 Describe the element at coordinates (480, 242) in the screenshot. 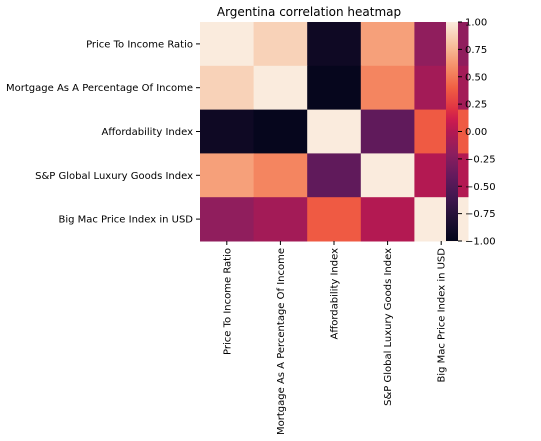

I see `colorbar-tick-label: −1.00` at that location.